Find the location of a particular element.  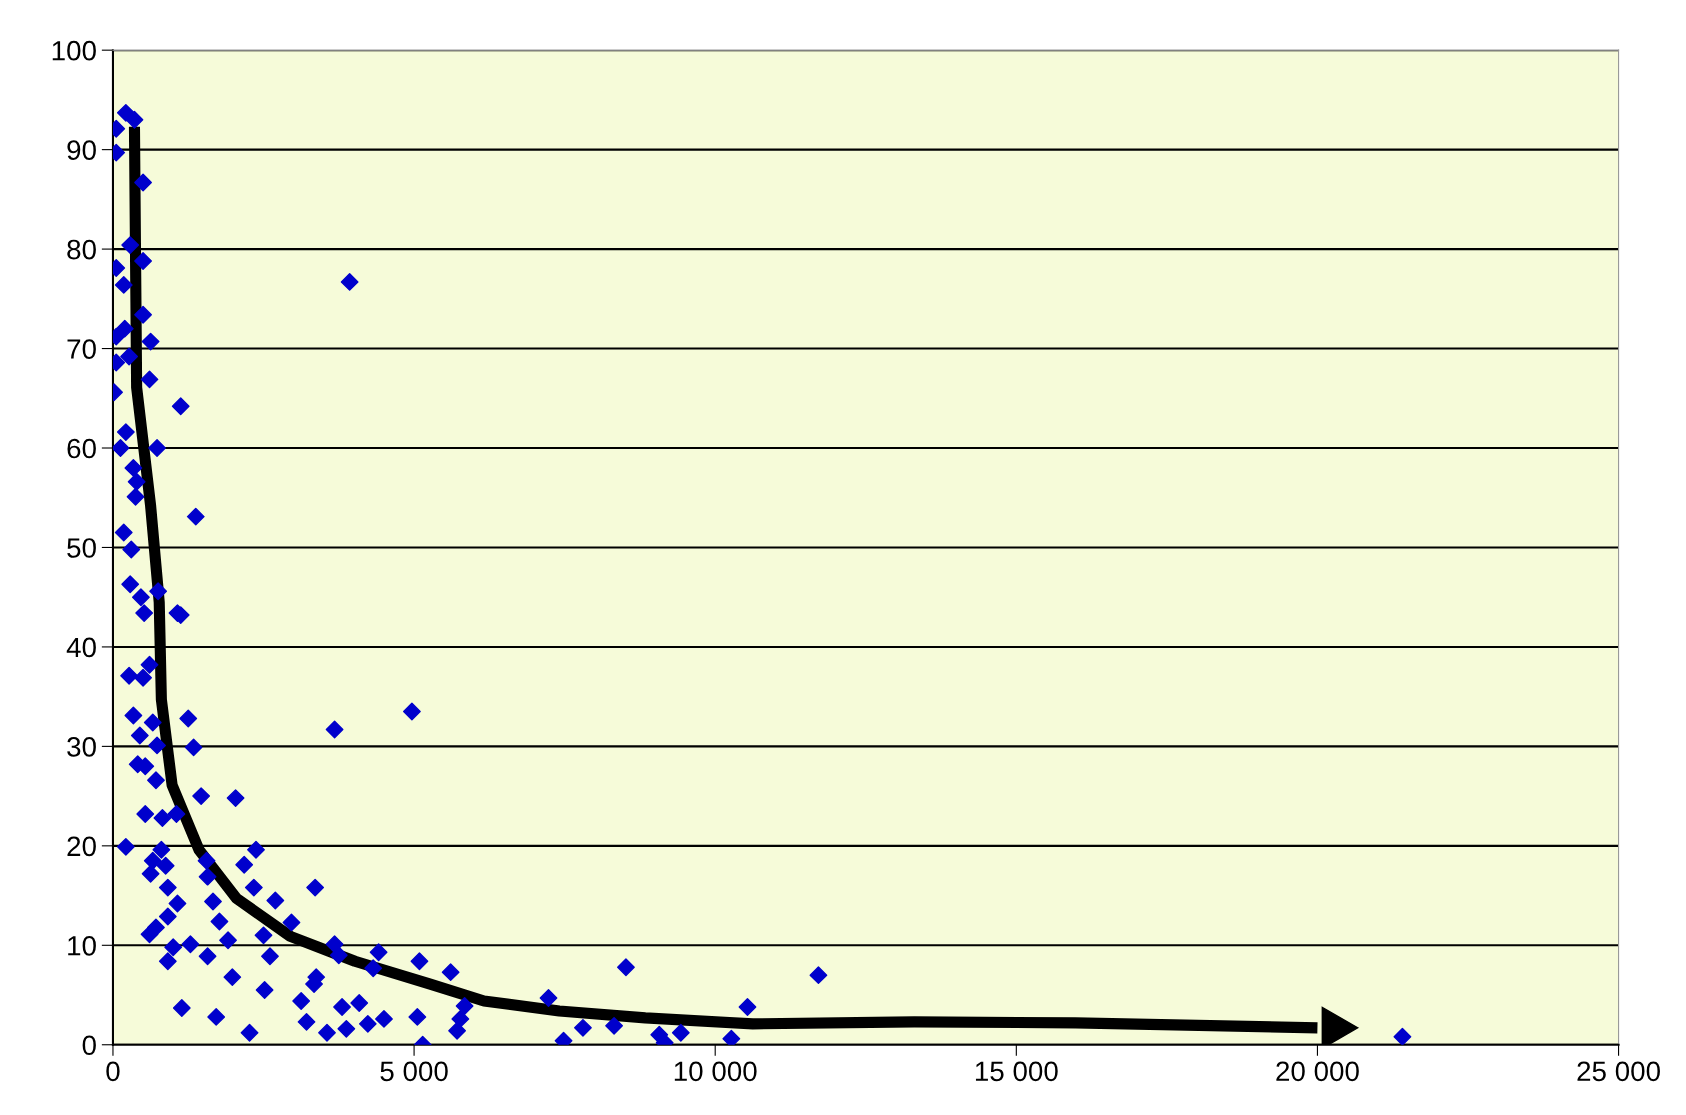

y-tick-label: 70 is located at coordinates (81, 349).